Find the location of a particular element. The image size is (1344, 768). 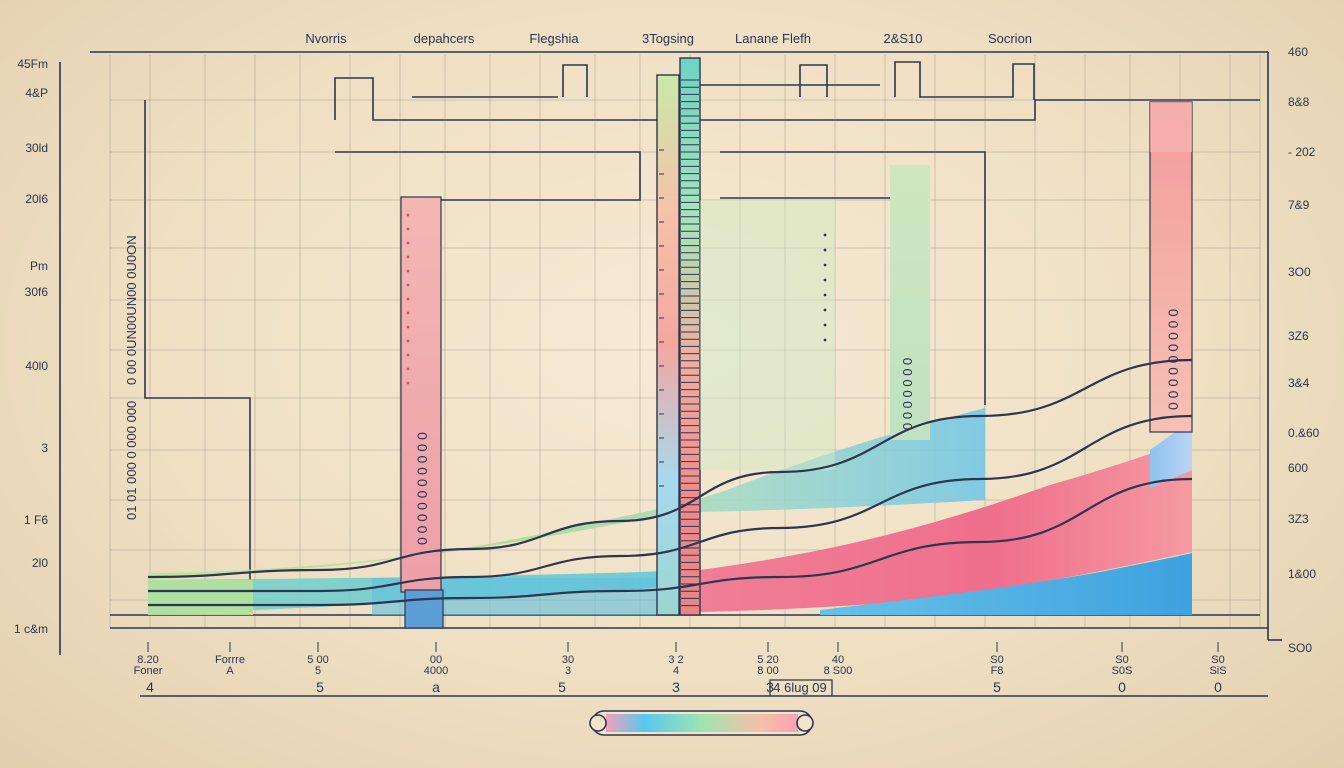

bar-green is located at coordinates (910, 302).